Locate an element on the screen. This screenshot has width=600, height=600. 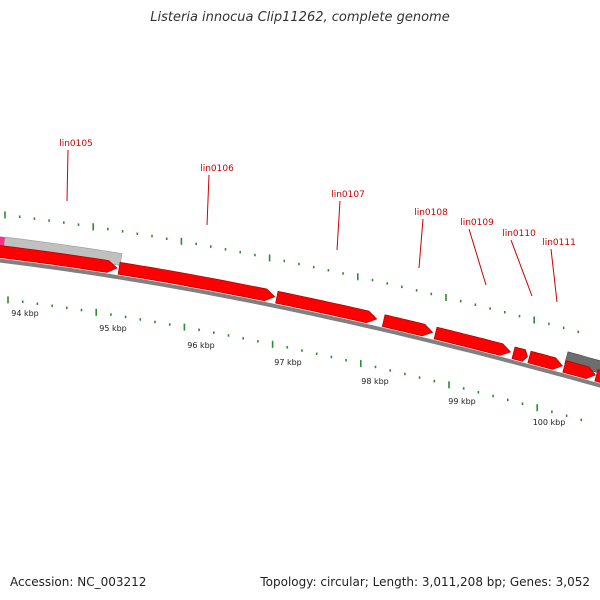
gene-label: lin0107 is located at coordinates (348, 195).